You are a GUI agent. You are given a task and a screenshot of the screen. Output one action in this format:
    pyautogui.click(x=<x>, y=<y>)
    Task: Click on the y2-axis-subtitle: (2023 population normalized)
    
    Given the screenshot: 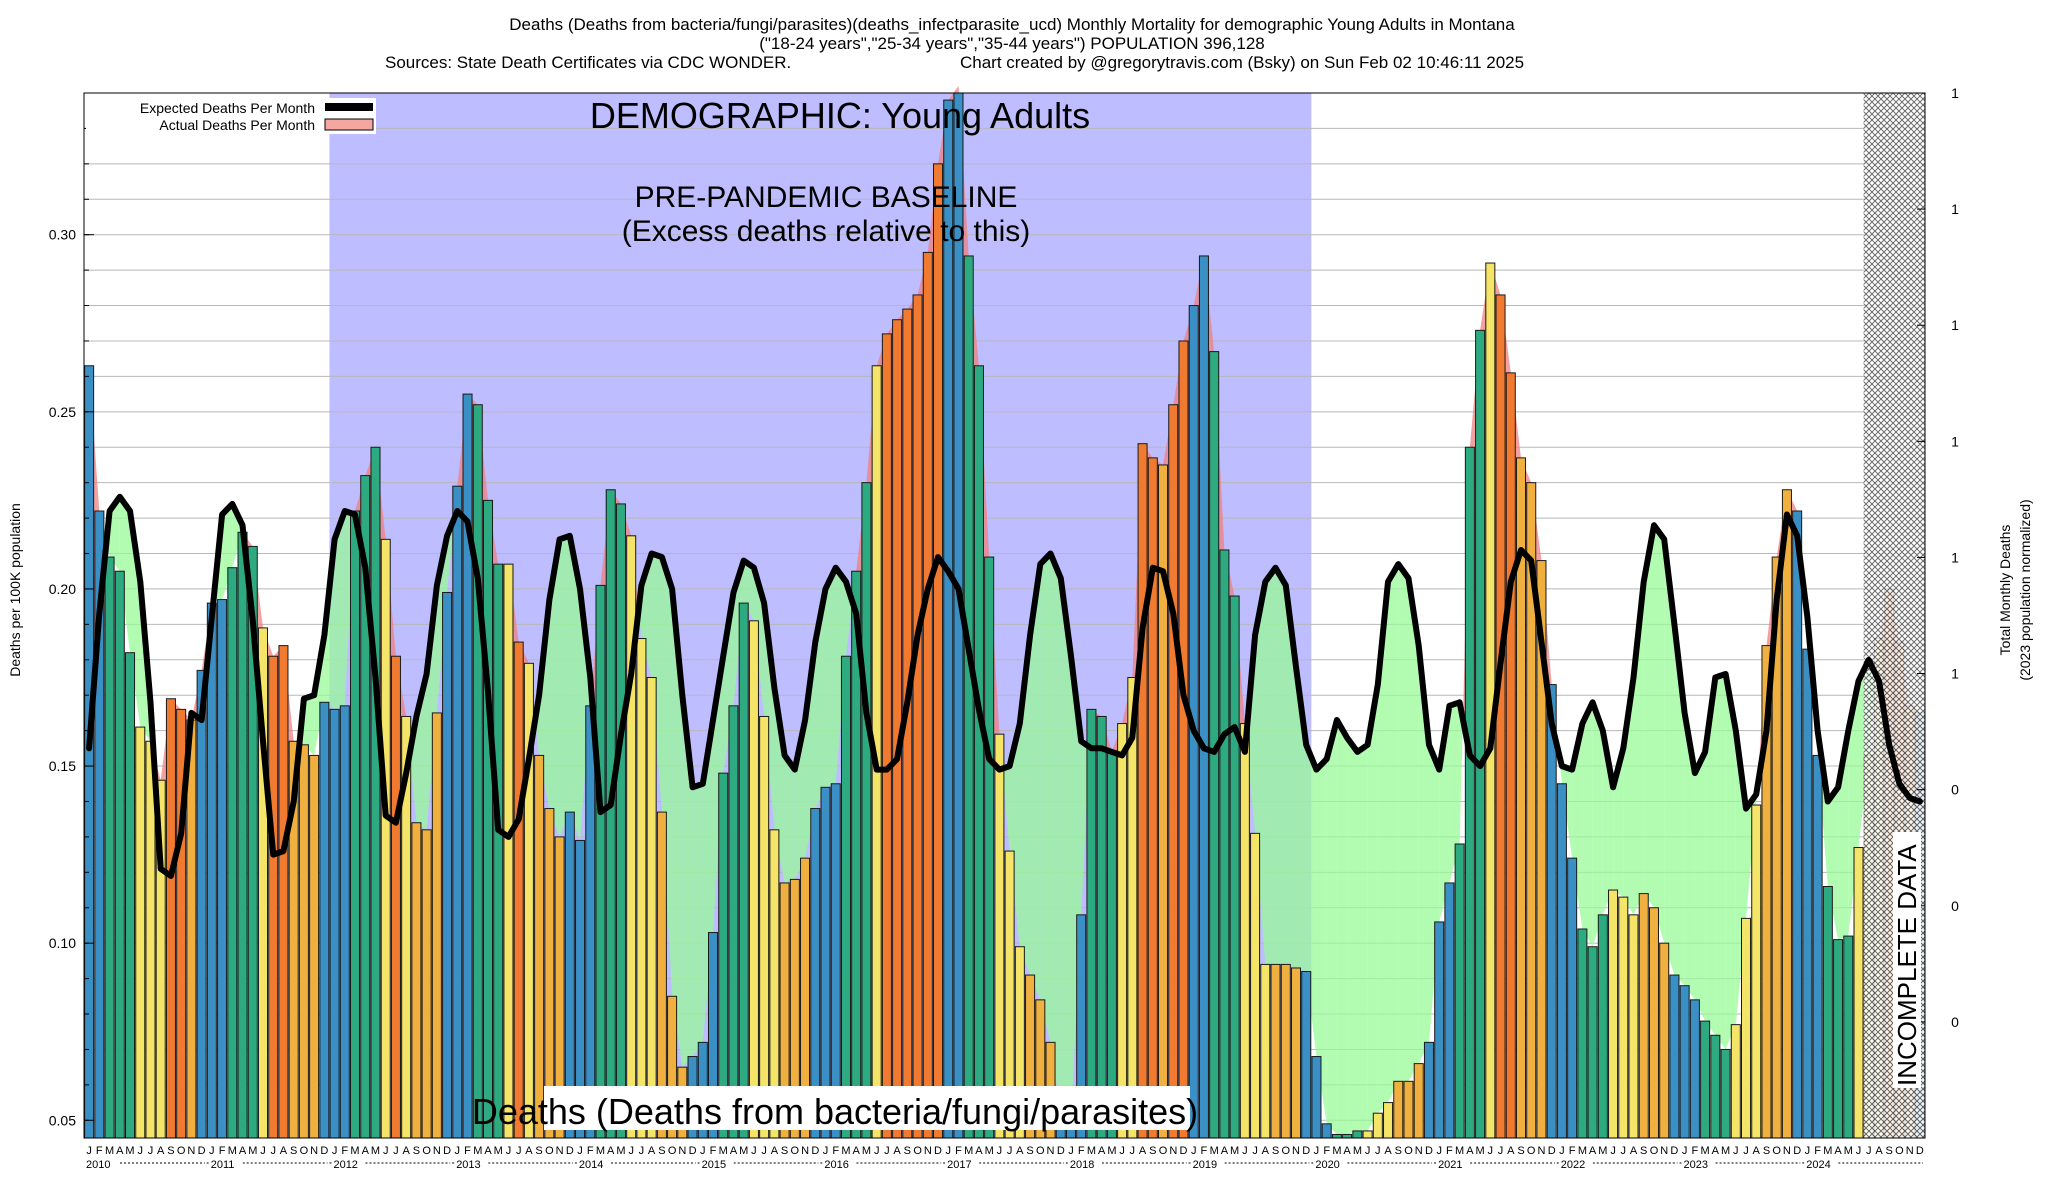 What is the action you would take?
    pyautogui.click(x=2025, y=589)
    